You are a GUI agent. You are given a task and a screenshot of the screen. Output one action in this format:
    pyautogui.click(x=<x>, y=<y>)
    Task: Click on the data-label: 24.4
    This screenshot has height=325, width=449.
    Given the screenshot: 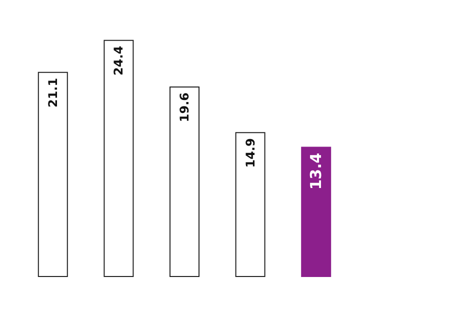 What is the action you would take?
    pyautogui.click(x=119, y=61)
    